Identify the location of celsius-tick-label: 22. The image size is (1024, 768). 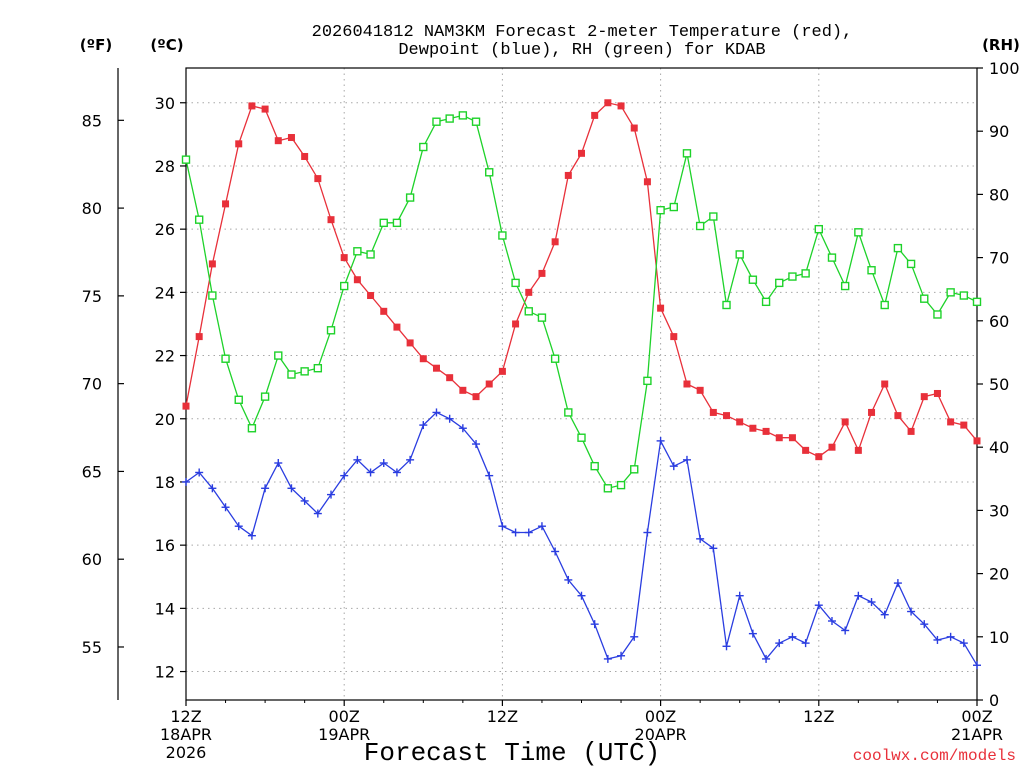
(165, 356).